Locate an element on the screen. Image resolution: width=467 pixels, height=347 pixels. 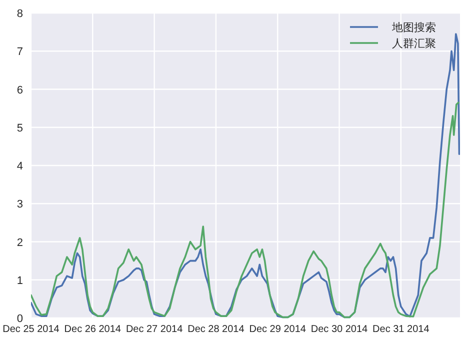
x-tick-label: Dec 28 2014 is located at coordinates (216, 329).